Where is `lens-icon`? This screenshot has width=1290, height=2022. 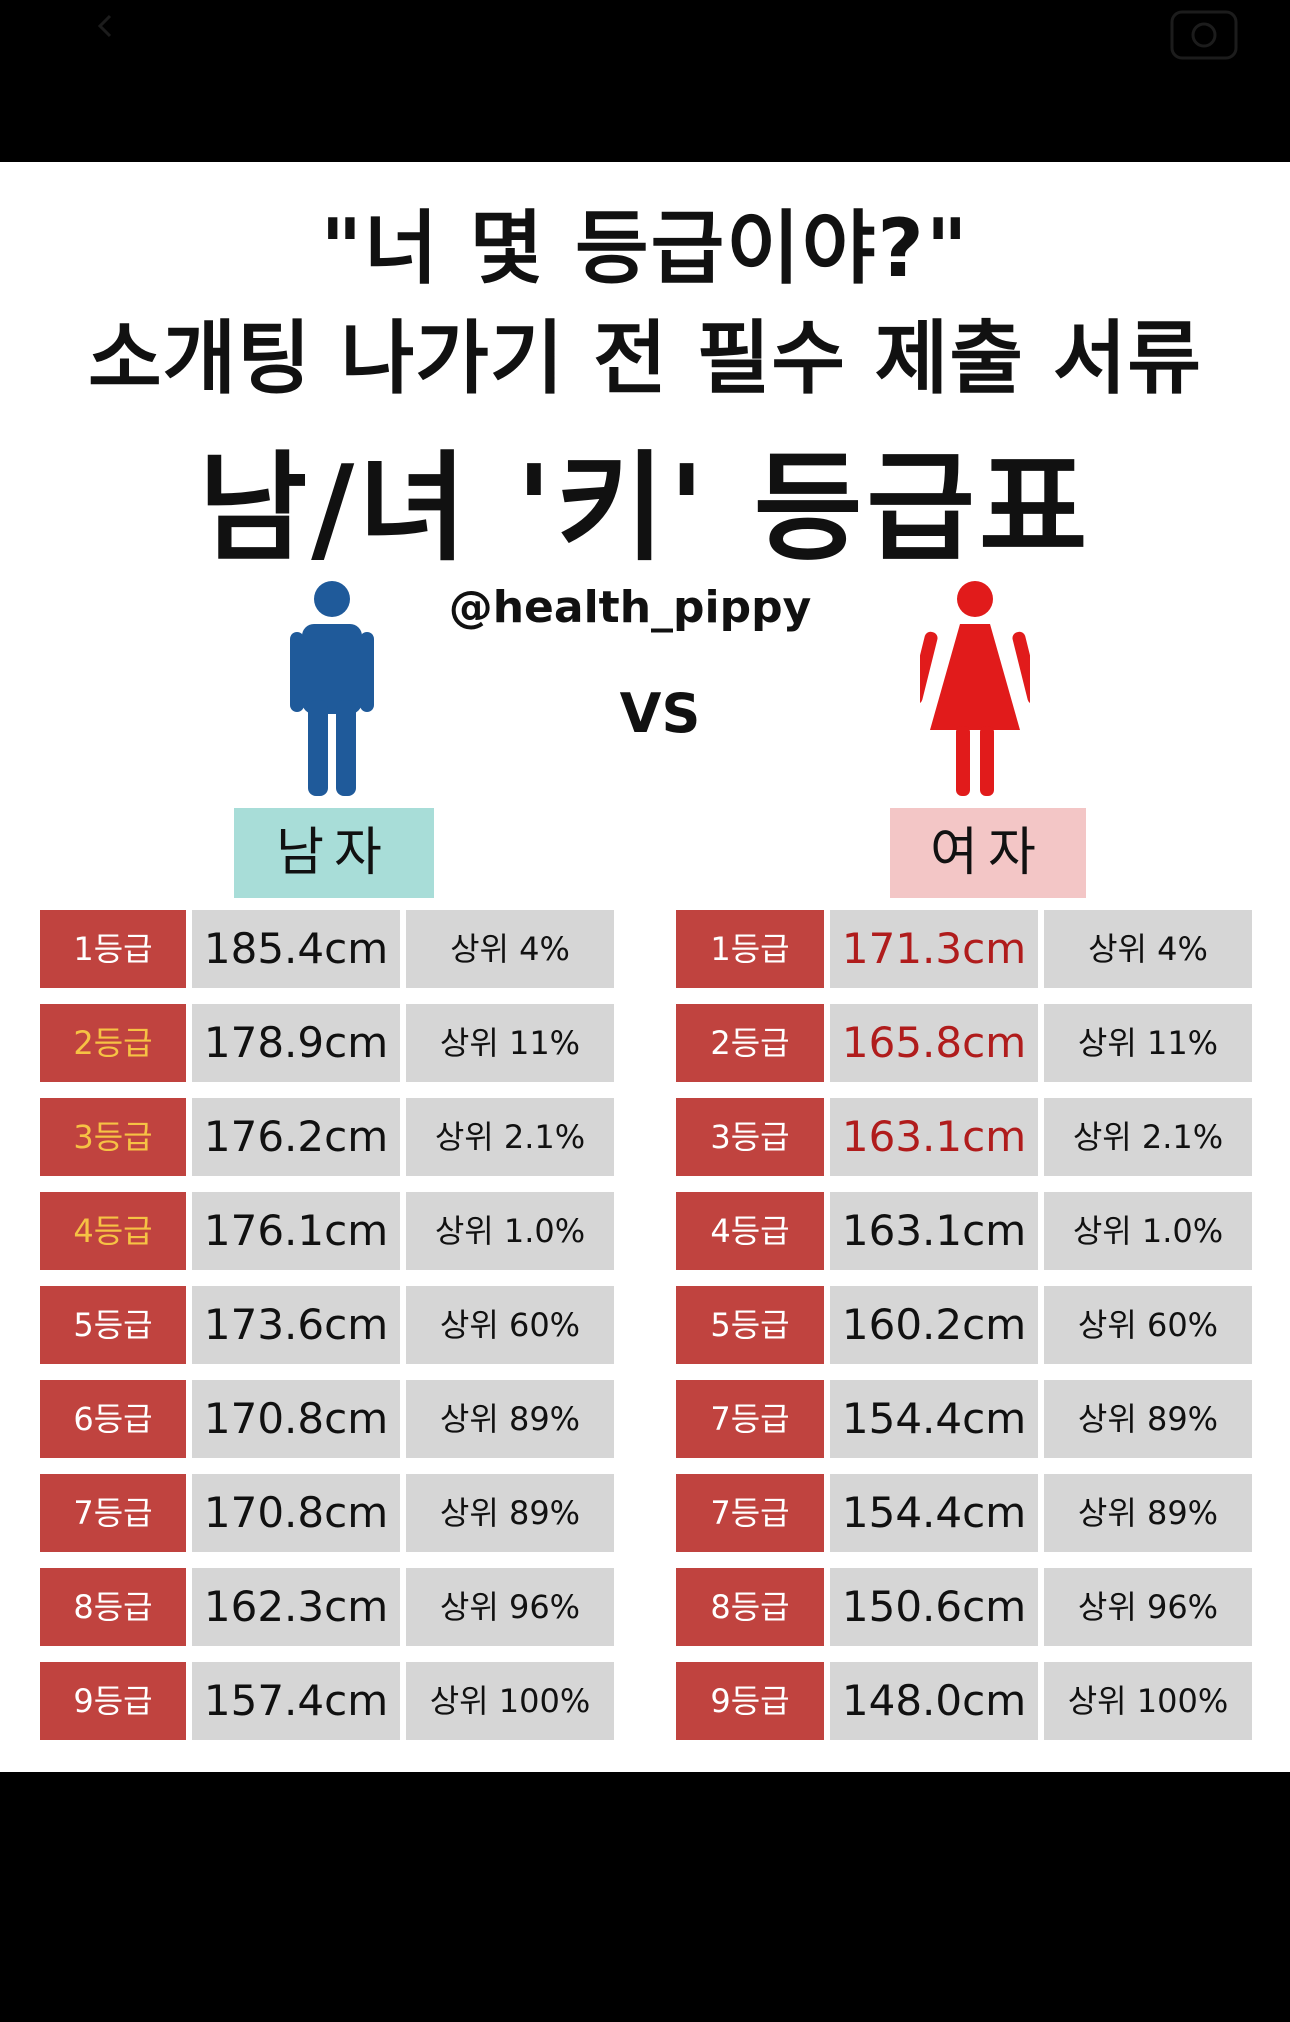
lens-icon is located at coordinates (1204, 35).